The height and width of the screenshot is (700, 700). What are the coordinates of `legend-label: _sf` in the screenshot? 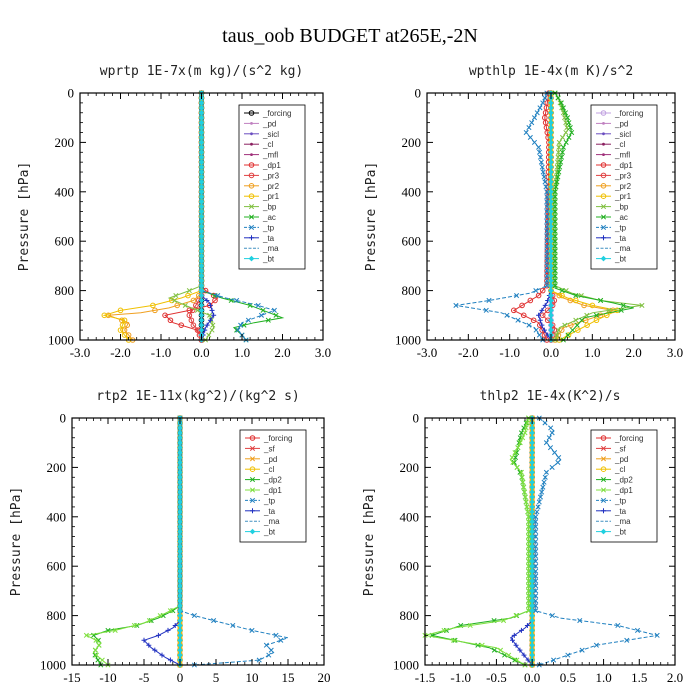 It's located at (620, 448).